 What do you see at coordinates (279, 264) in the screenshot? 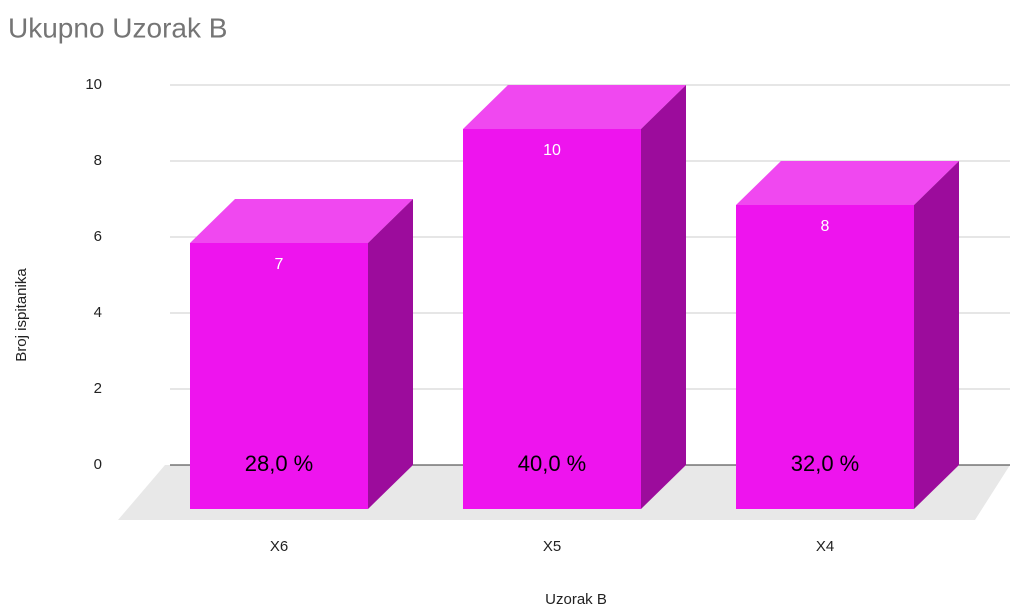
I see `data-label: 7` at bounding box center [279, 264].